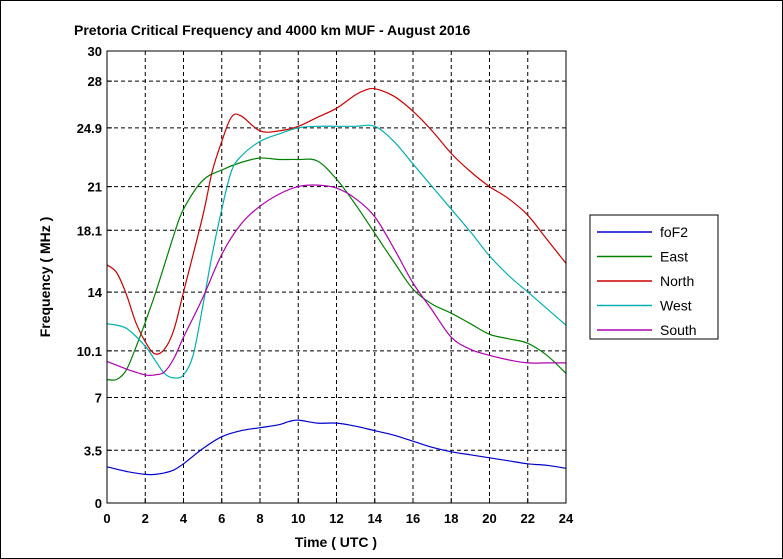  I want to click on x-tick-label: 24, so click(566, 518).